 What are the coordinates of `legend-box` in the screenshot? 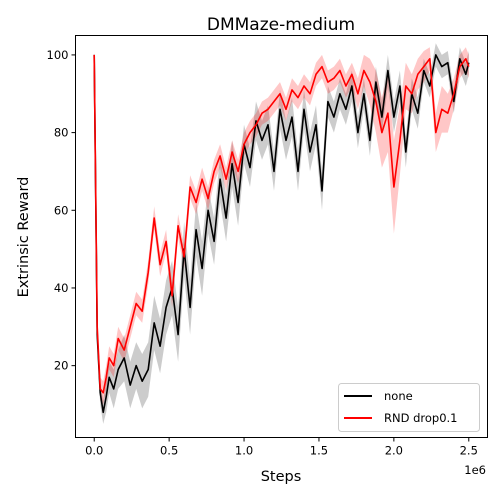 It's located at (409, 407).